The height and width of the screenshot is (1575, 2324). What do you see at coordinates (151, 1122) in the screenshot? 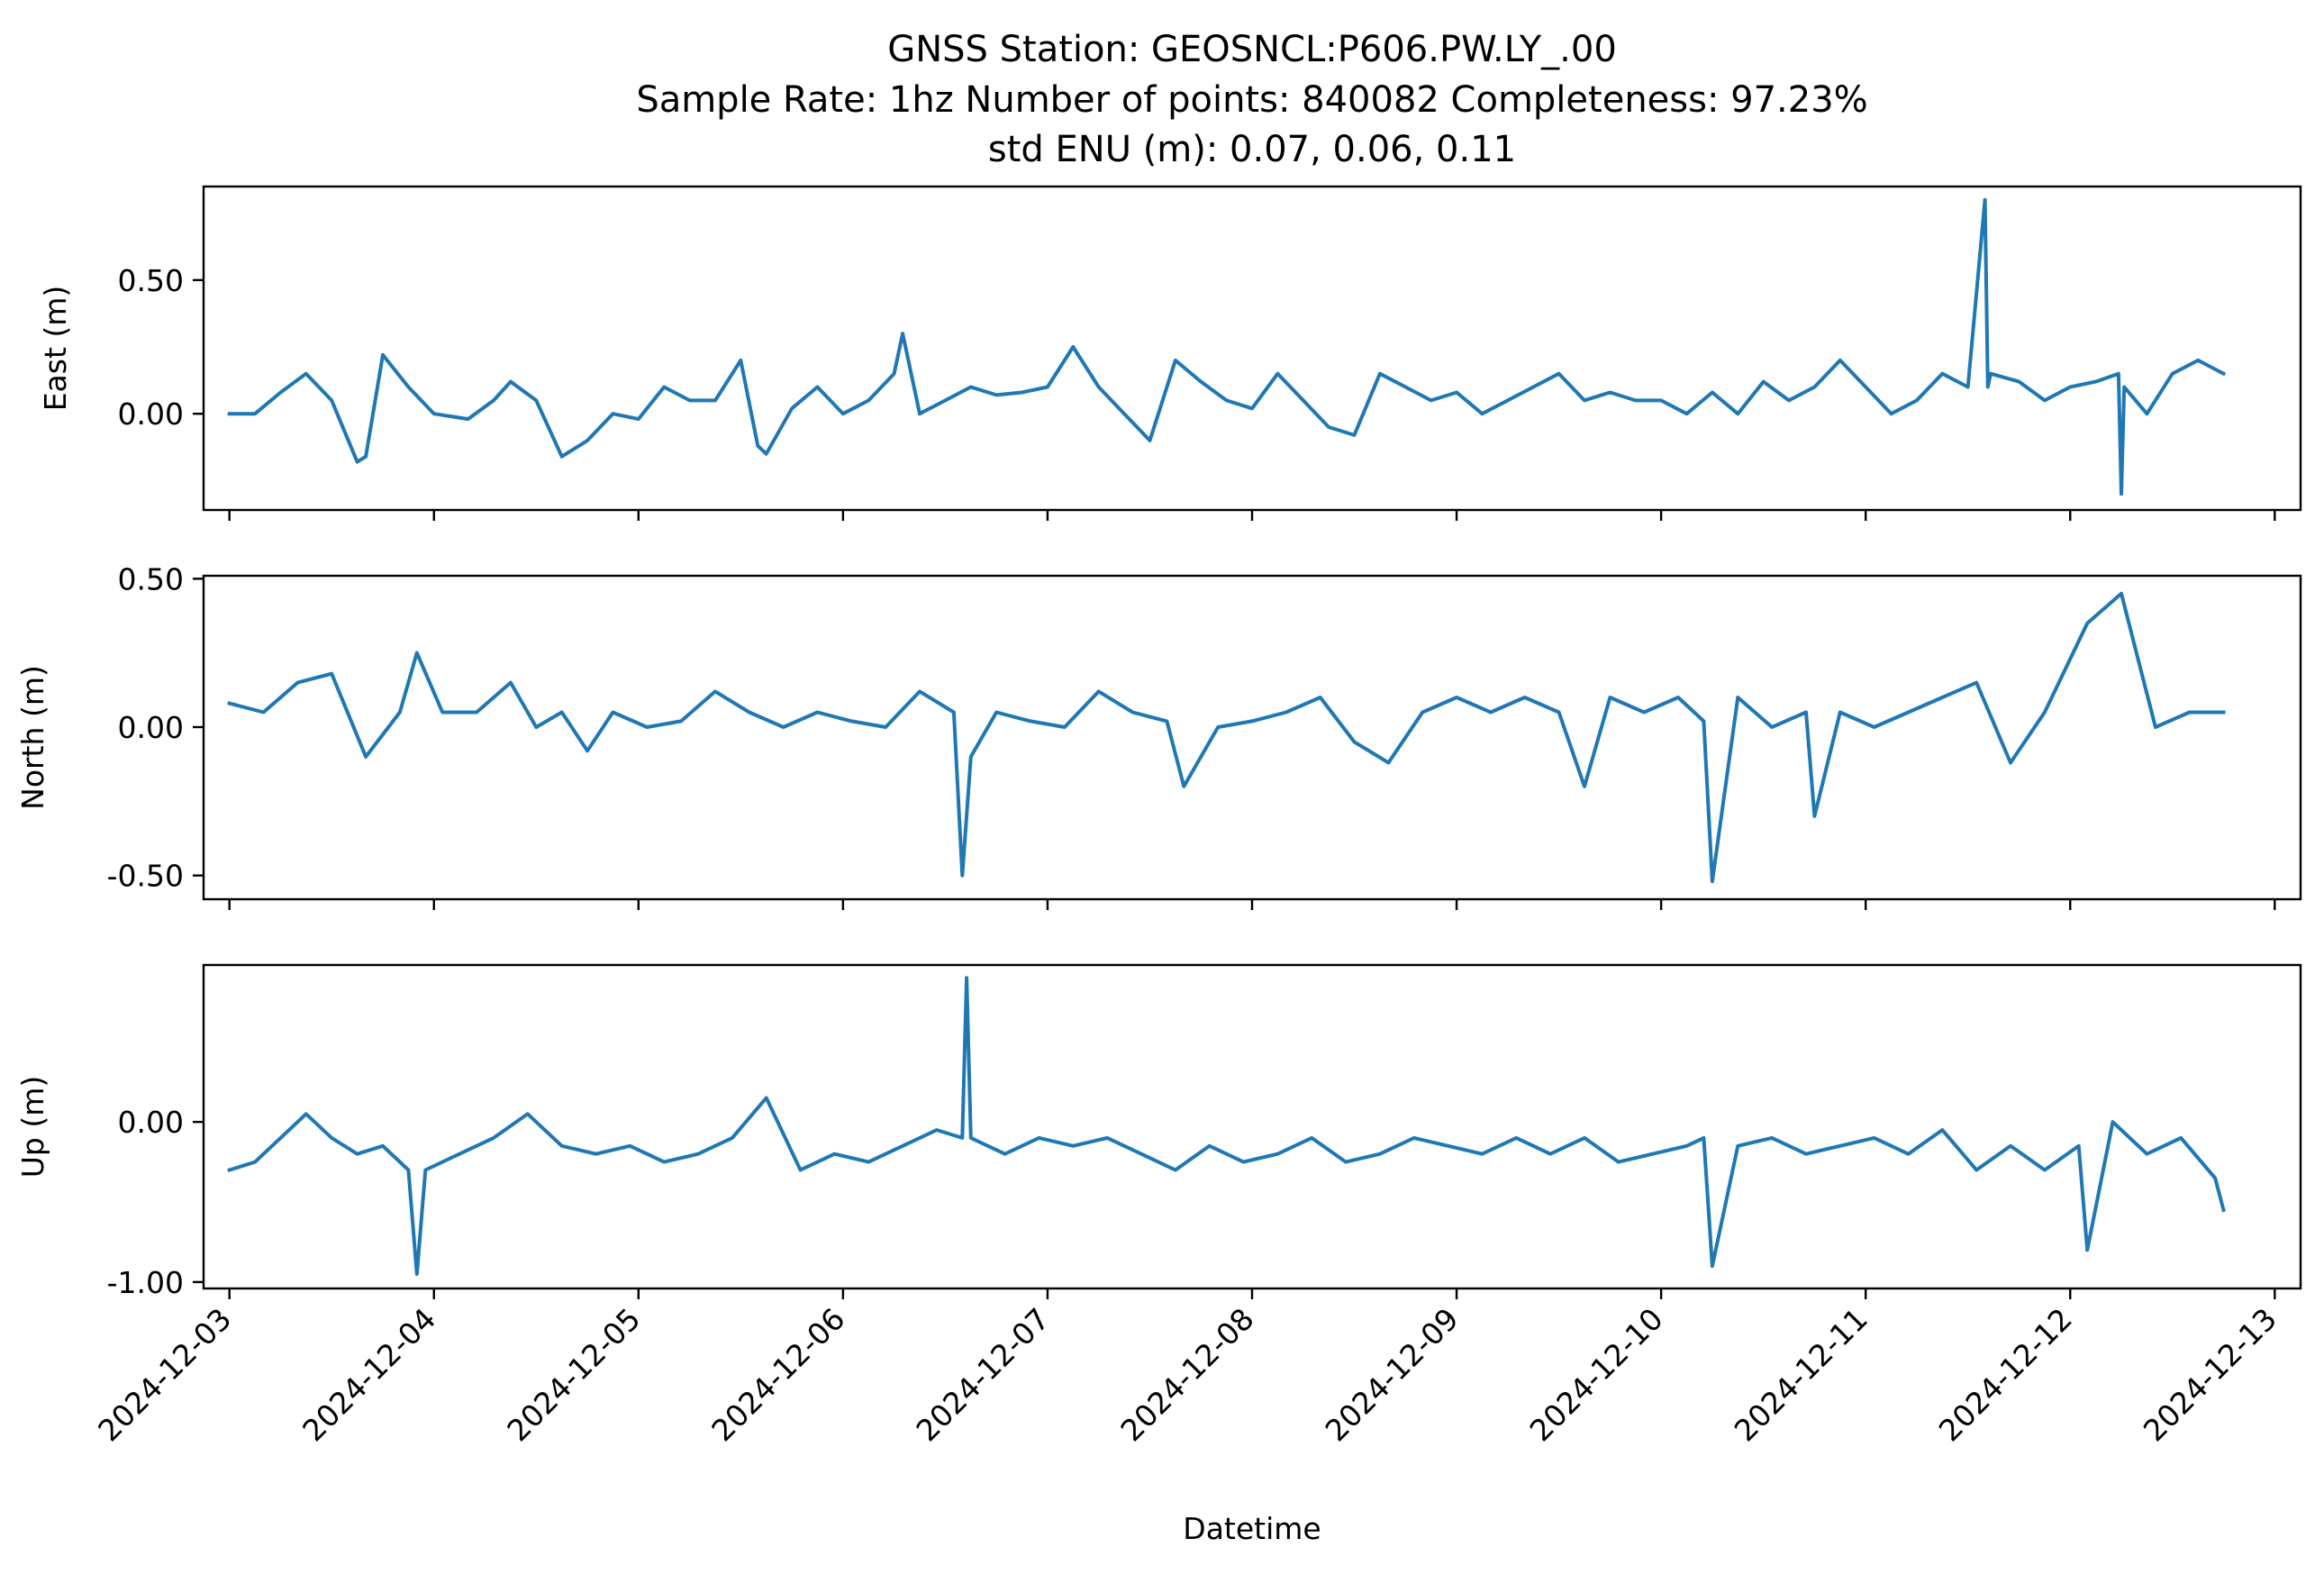
I see `up-ytick-label: 0.00` at bounding box center [151, 1122].